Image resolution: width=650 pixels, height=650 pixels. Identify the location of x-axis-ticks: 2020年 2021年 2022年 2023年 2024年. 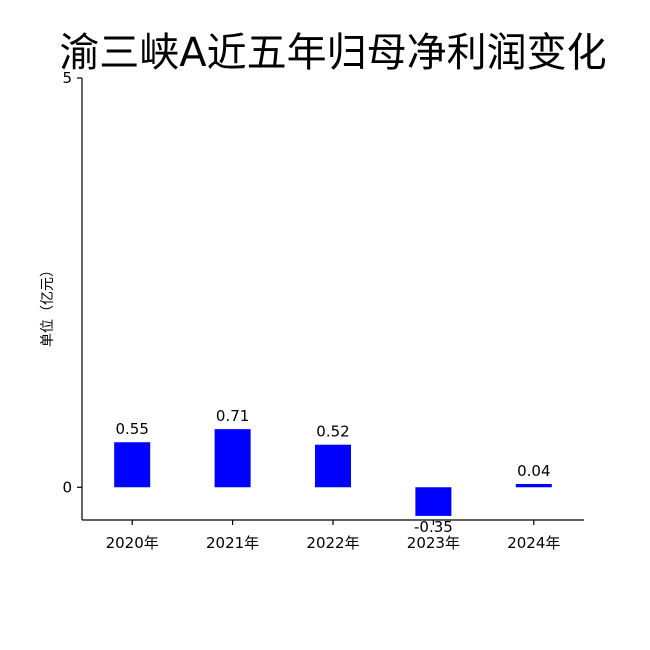
(333, 536).